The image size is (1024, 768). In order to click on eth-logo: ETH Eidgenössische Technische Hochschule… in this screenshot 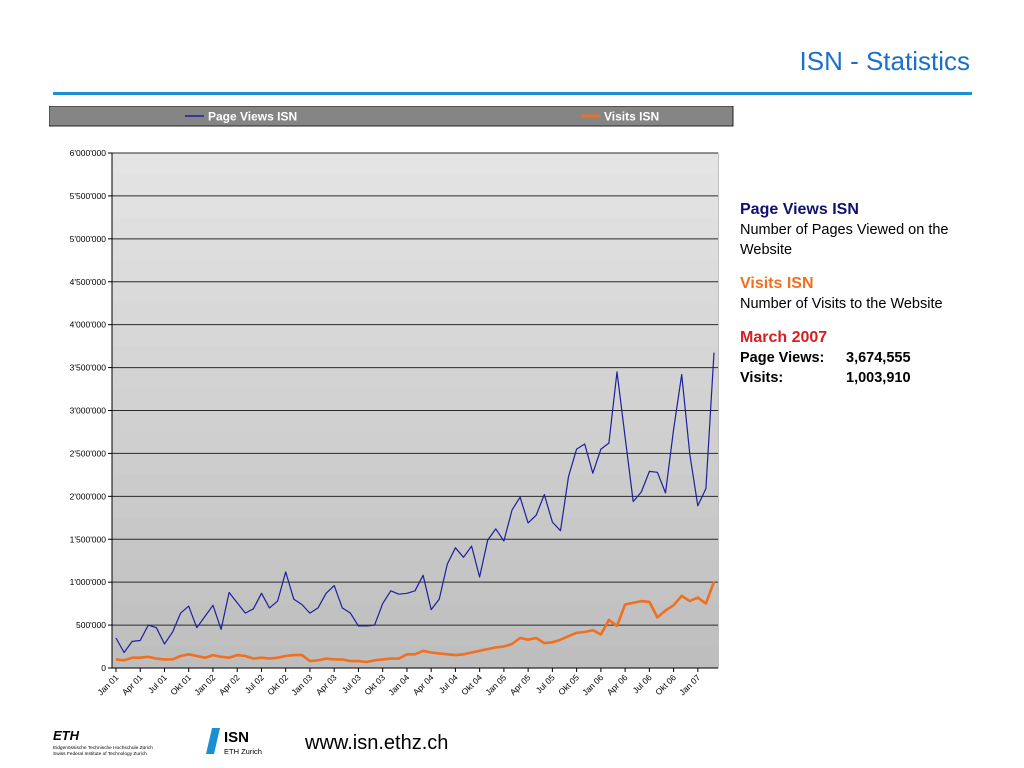, I will do `click(103, 742)`.